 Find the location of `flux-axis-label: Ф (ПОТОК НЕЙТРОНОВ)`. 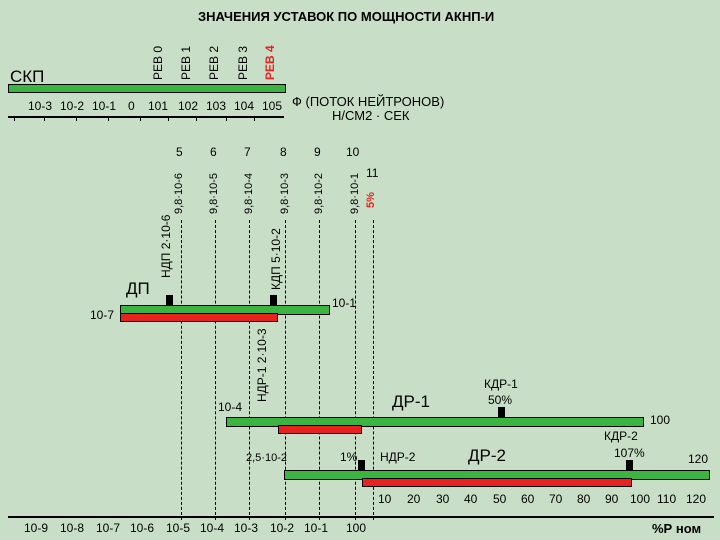

flux-axis-label: Ф (ПОТОК НЕЙТРОНОВ) is located at coordinates (368, 101).